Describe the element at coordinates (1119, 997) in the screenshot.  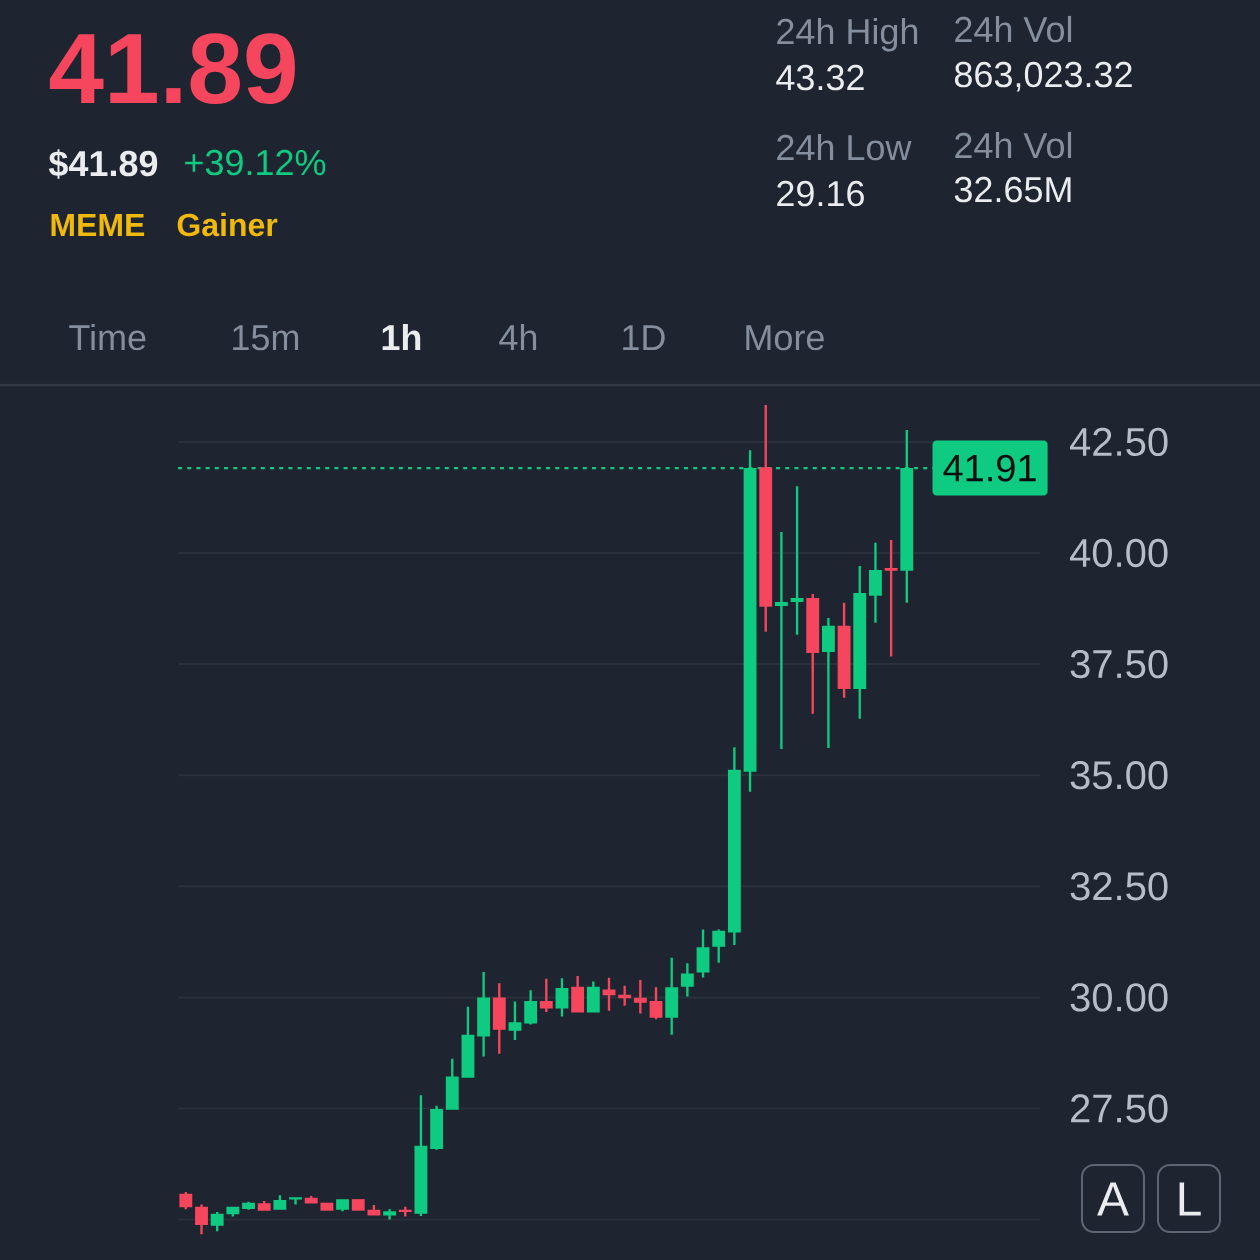
I see `y-tick-label: 30.00` at that location.